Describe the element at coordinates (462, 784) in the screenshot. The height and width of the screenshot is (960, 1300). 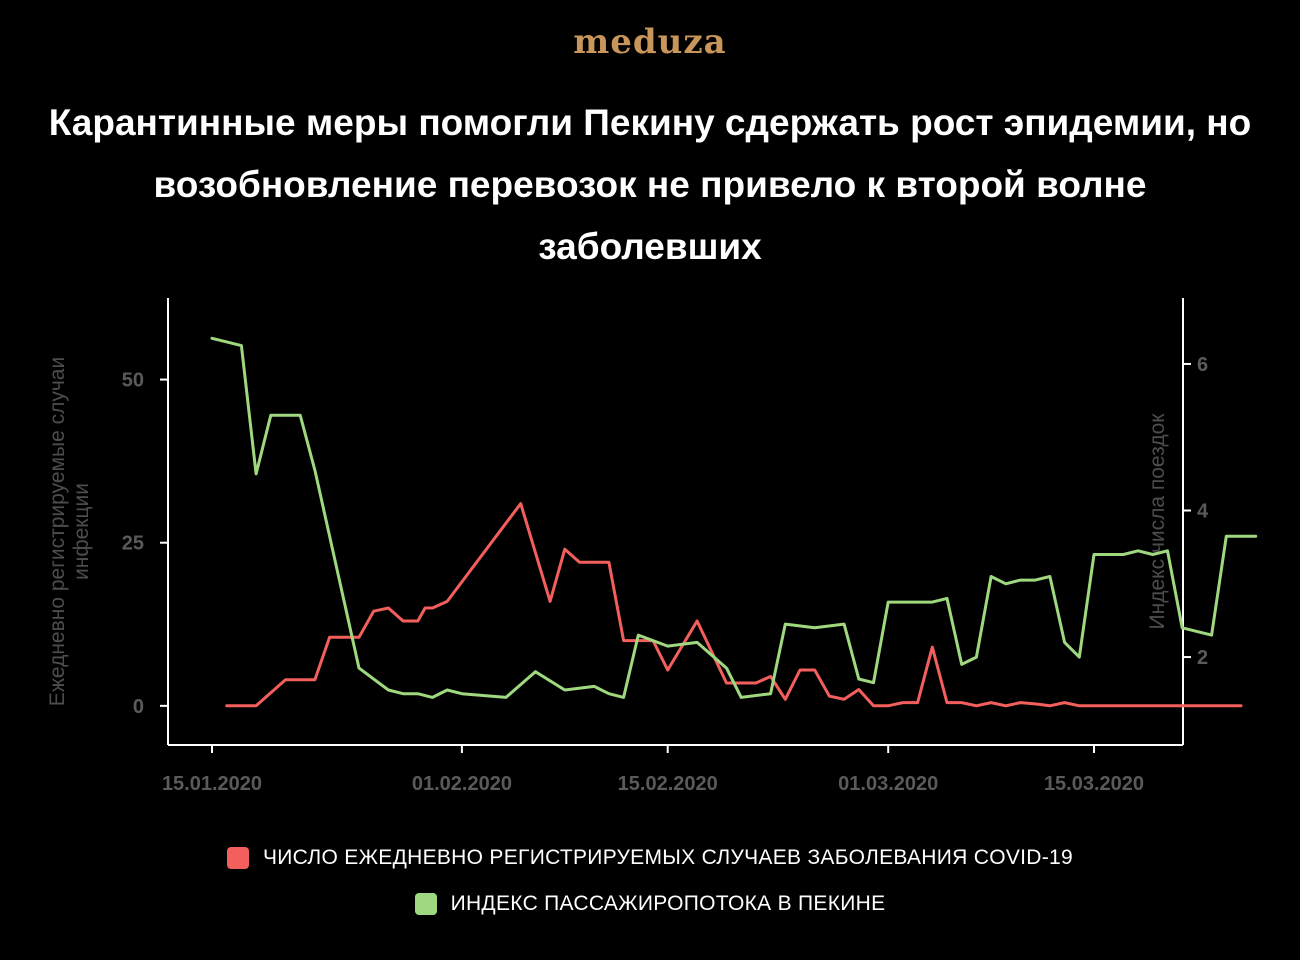
I see `x-tick-label: 01.02.2020` at that location.